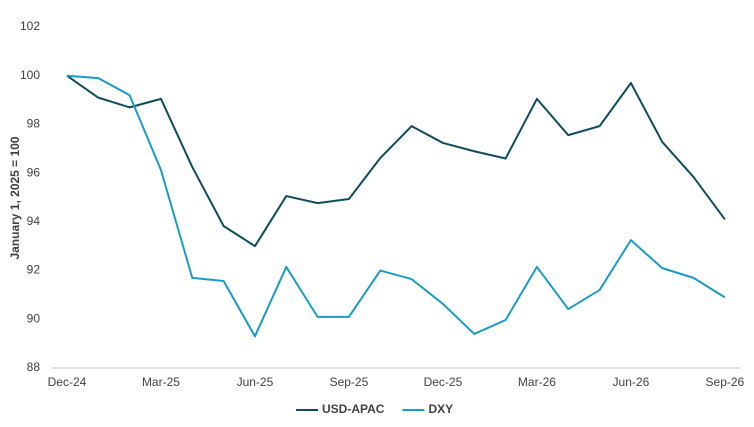 The height and width of the screenshot is (427, 754). I want to click on x-tick-label: Mar-25, so click(161, 382).